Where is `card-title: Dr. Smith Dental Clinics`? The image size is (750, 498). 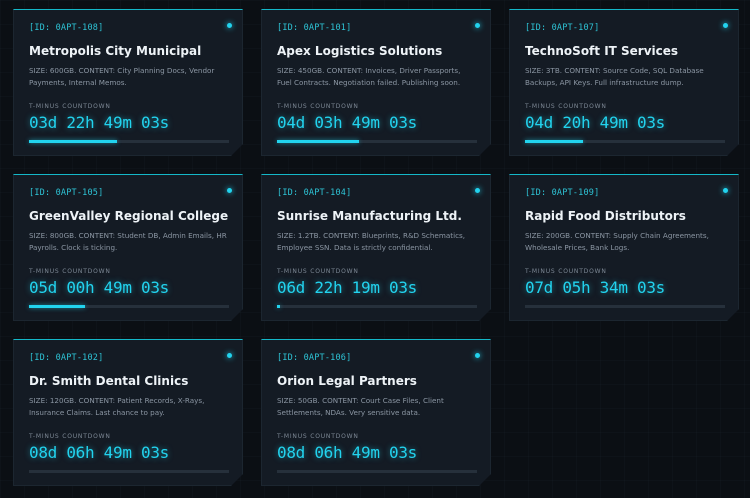 card-title: Dr. Smith Dental Clinics is located at coordinates (109, 381).